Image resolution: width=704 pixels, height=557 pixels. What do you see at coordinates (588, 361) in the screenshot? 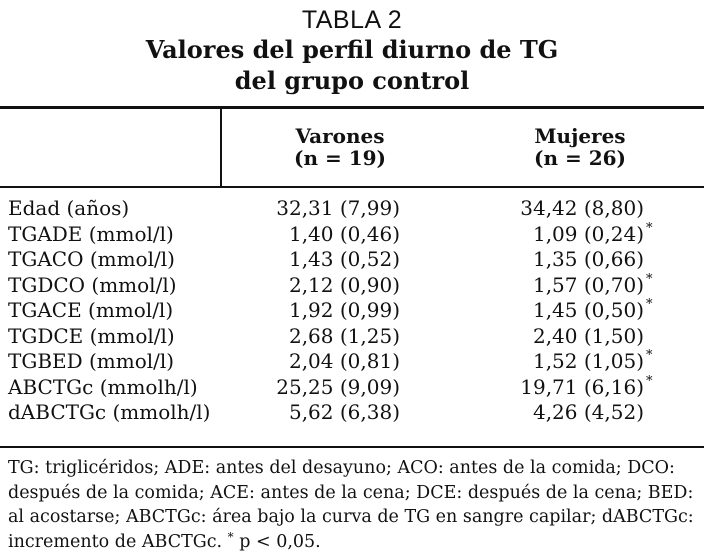
I see `cell-mujeres: 1,52 (1,05)` at bounding box center [588, 361].